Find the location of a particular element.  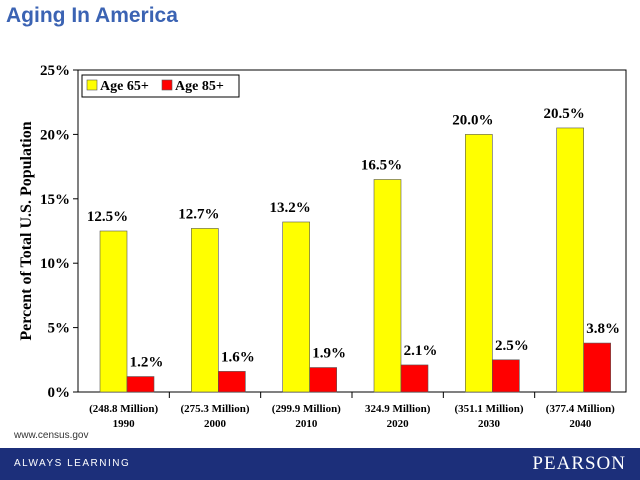

data-label: 1.9% is located at coordinates (329, 354).